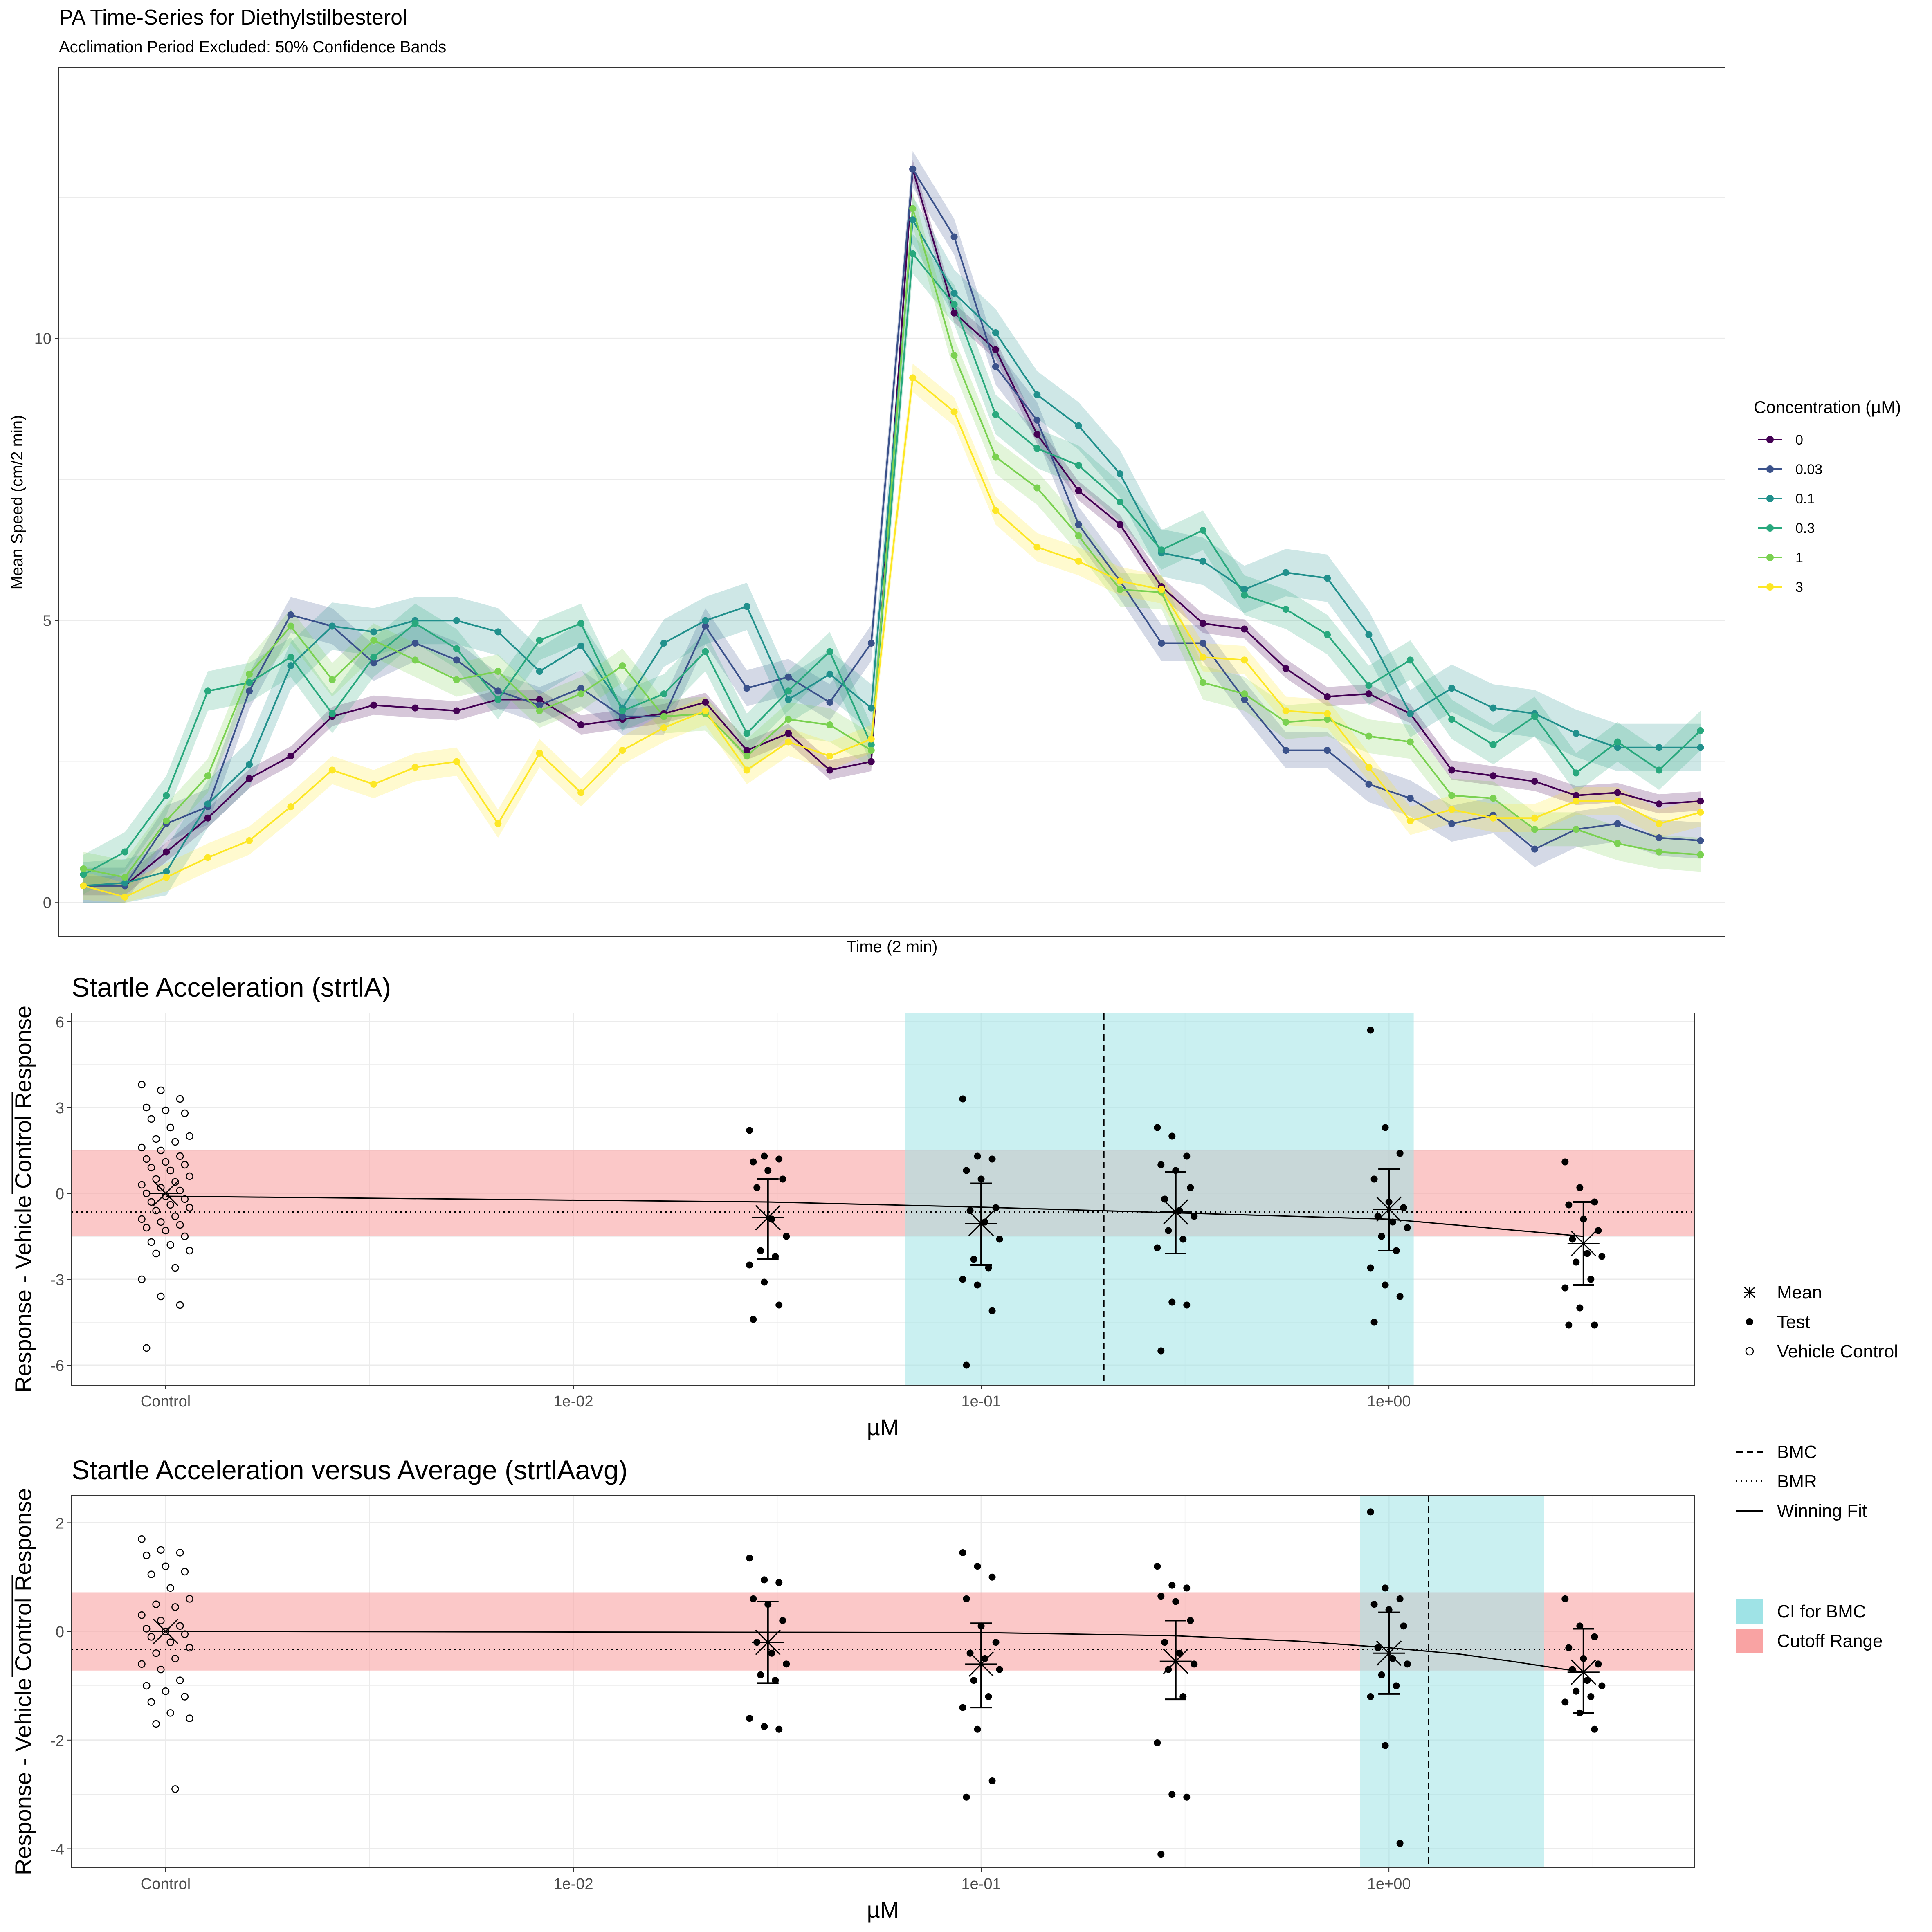 The width and height of the screenshot is (1932, 1932). What do you see at coordinates (883, 1910) in the screenshot?
I see `x-axis-title: µM` at bounding box center [883, 1910].